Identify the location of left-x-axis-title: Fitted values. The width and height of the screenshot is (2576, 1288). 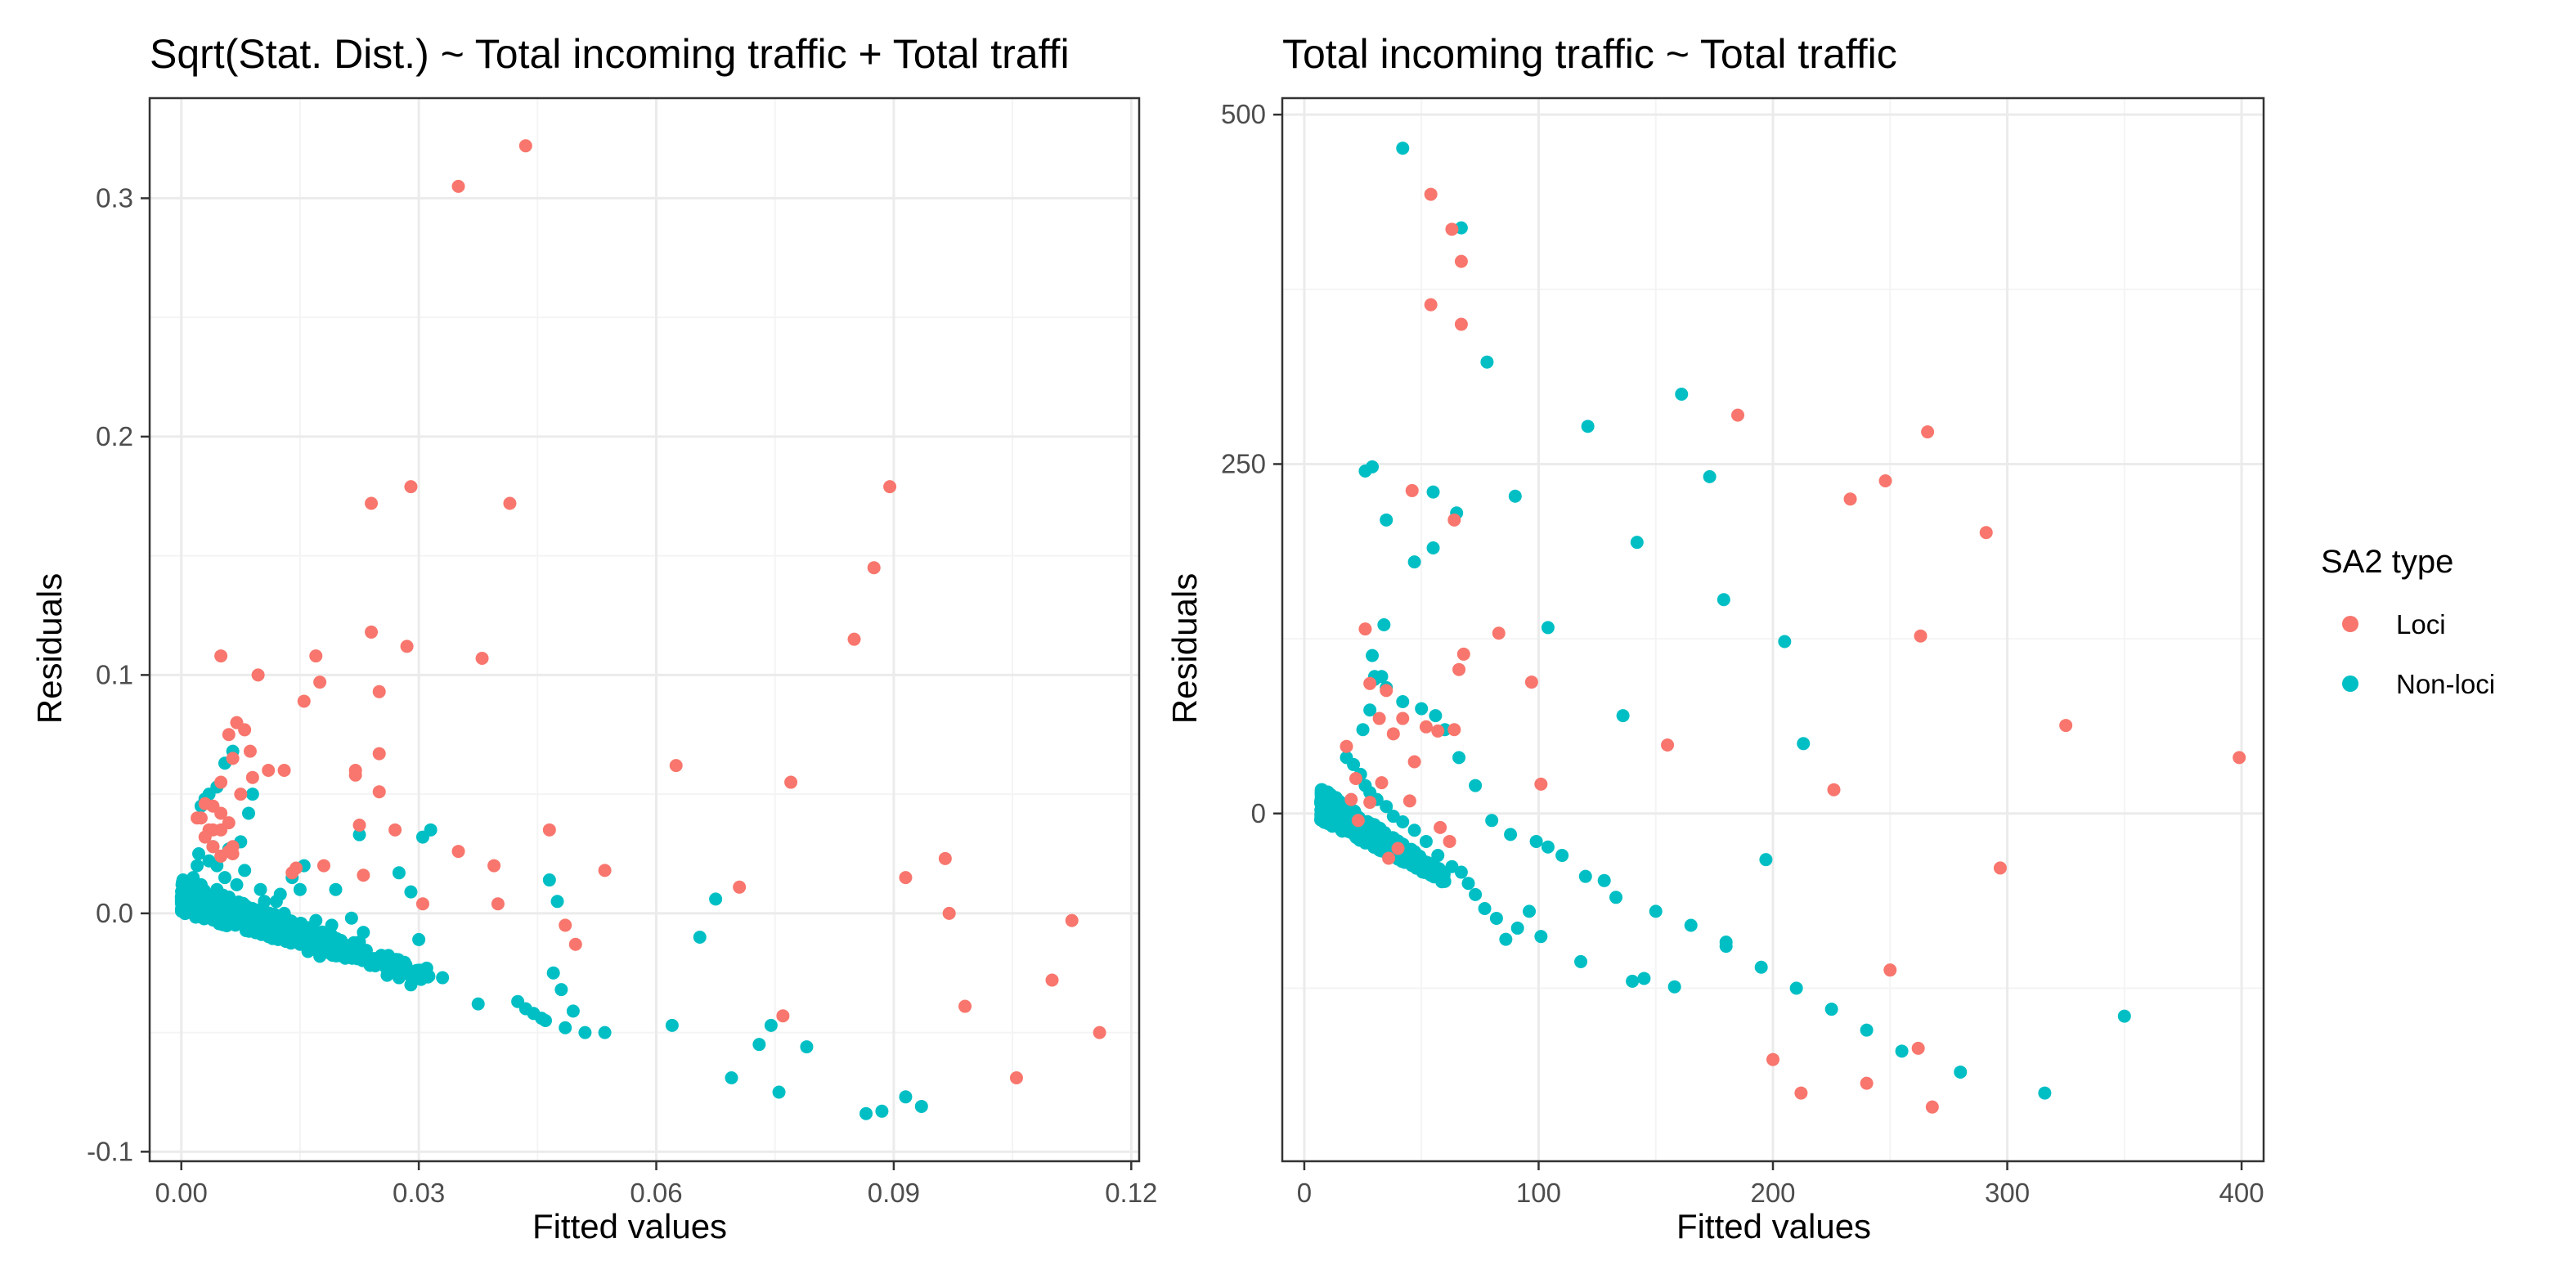
(629, 1226).